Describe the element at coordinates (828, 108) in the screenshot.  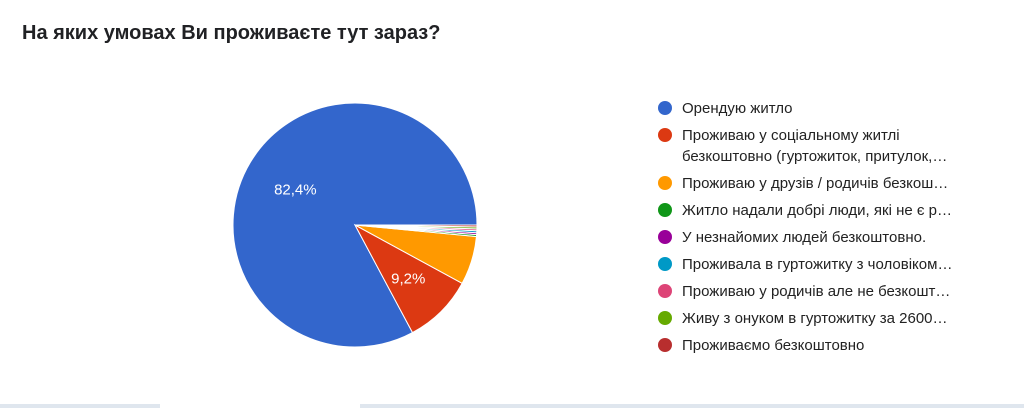
I see `legend-item: Орендую житло` at that location.